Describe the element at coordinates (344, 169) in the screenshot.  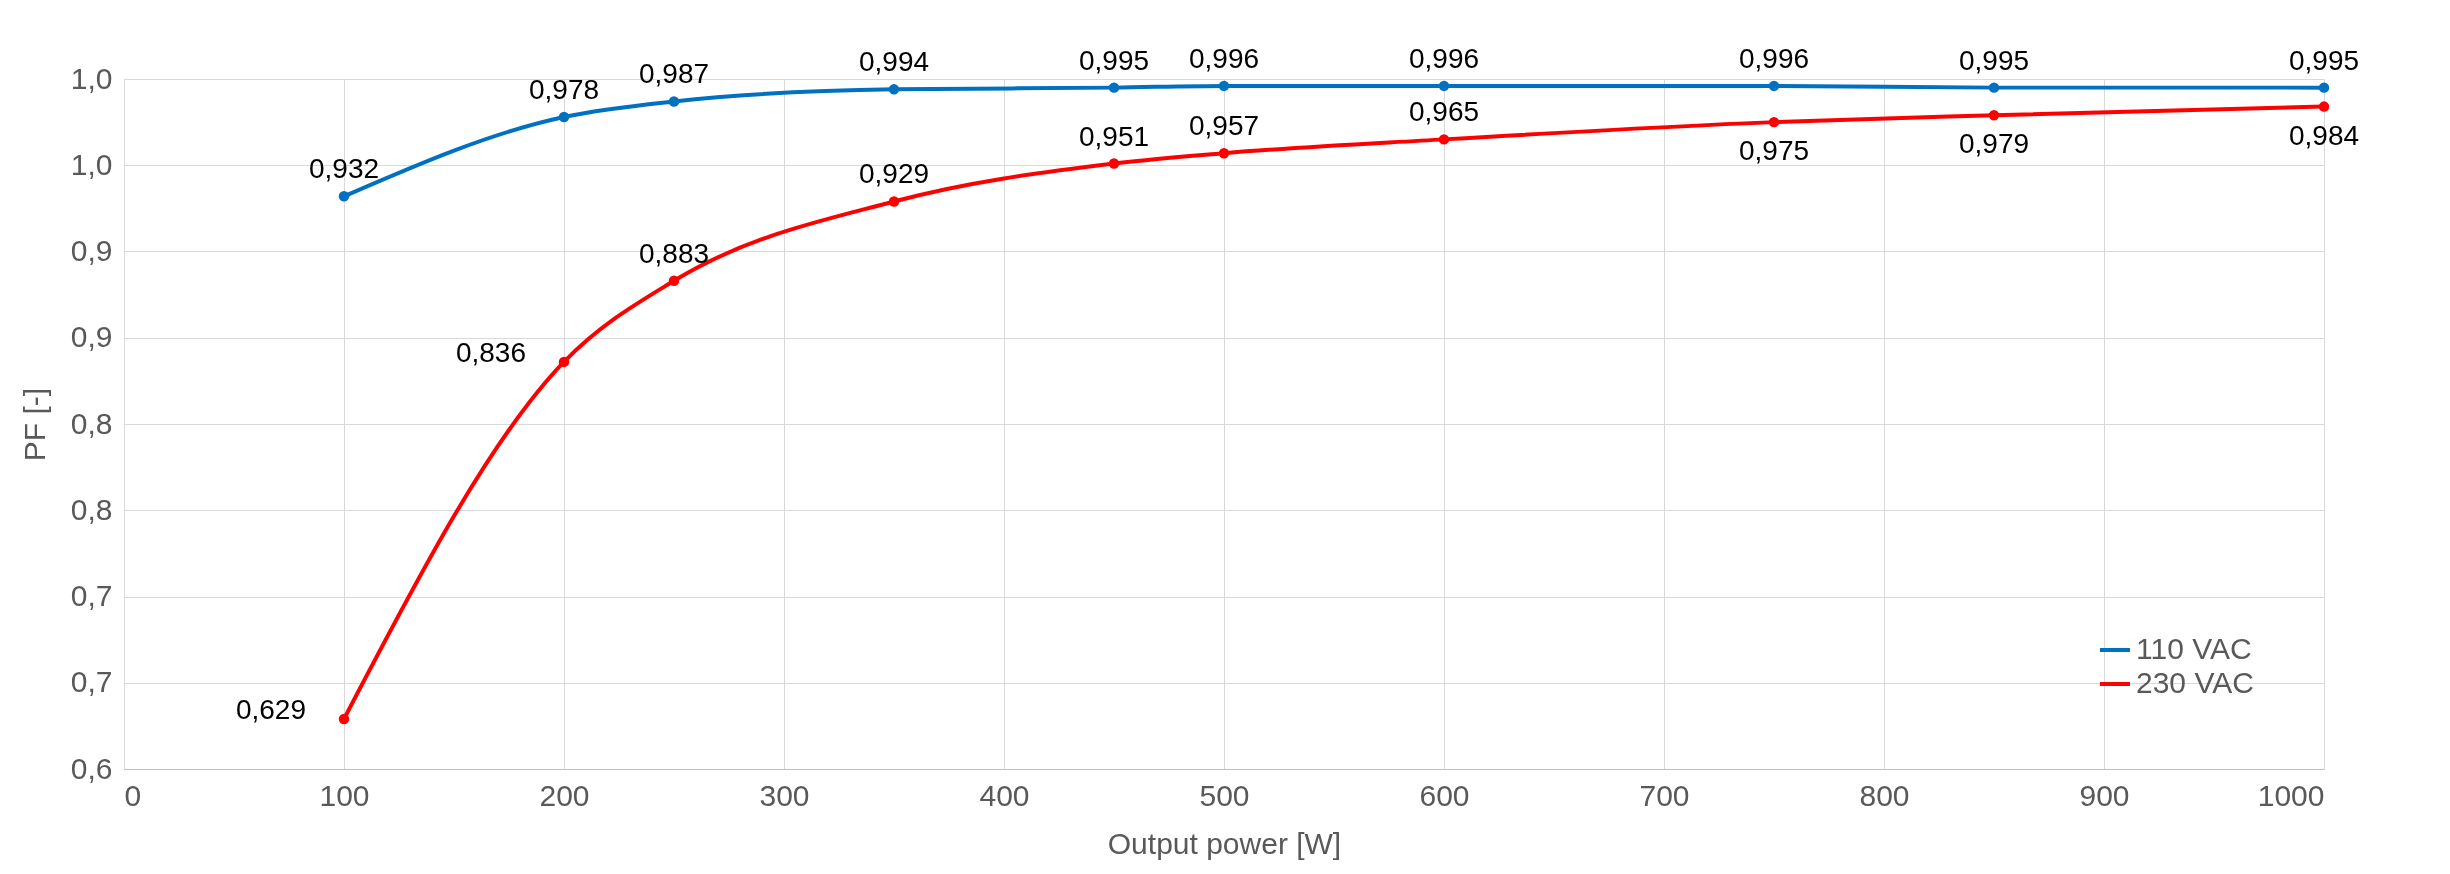
I see `data-label: 0,932` at that location.